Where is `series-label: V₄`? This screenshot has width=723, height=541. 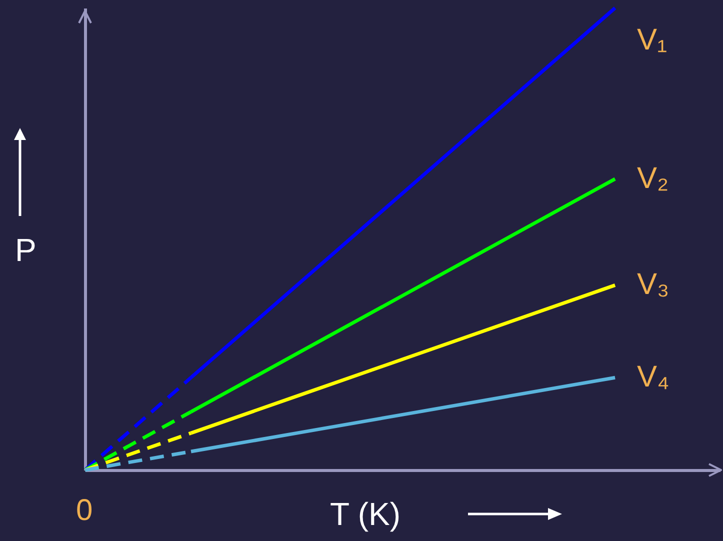 series-label: V₄ is located at coordinates (653, 377).